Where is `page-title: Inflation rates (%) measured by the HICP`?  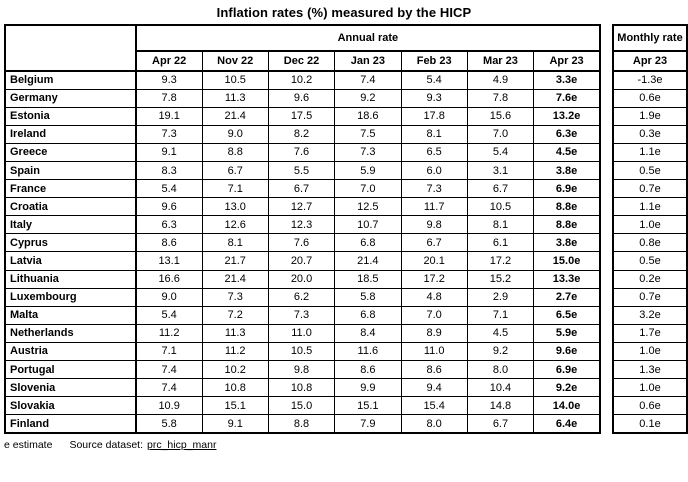
page-title: Inflation rates (%) measured by the HICP is located at coordinates (344, 12).